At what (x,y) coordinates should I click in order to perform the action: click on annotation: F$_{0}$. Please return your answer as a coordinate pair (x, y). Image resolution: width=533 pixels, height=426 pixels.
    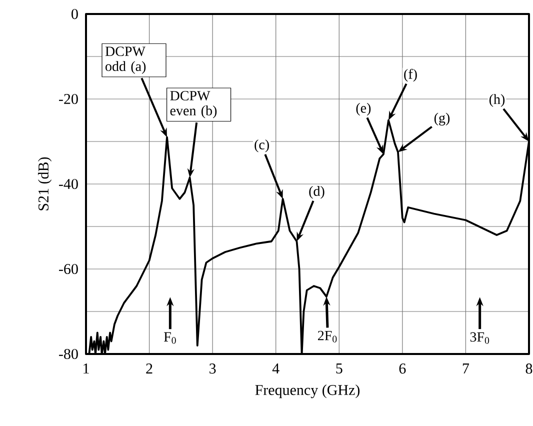
    Looking at the image, I should click on (170, 338).